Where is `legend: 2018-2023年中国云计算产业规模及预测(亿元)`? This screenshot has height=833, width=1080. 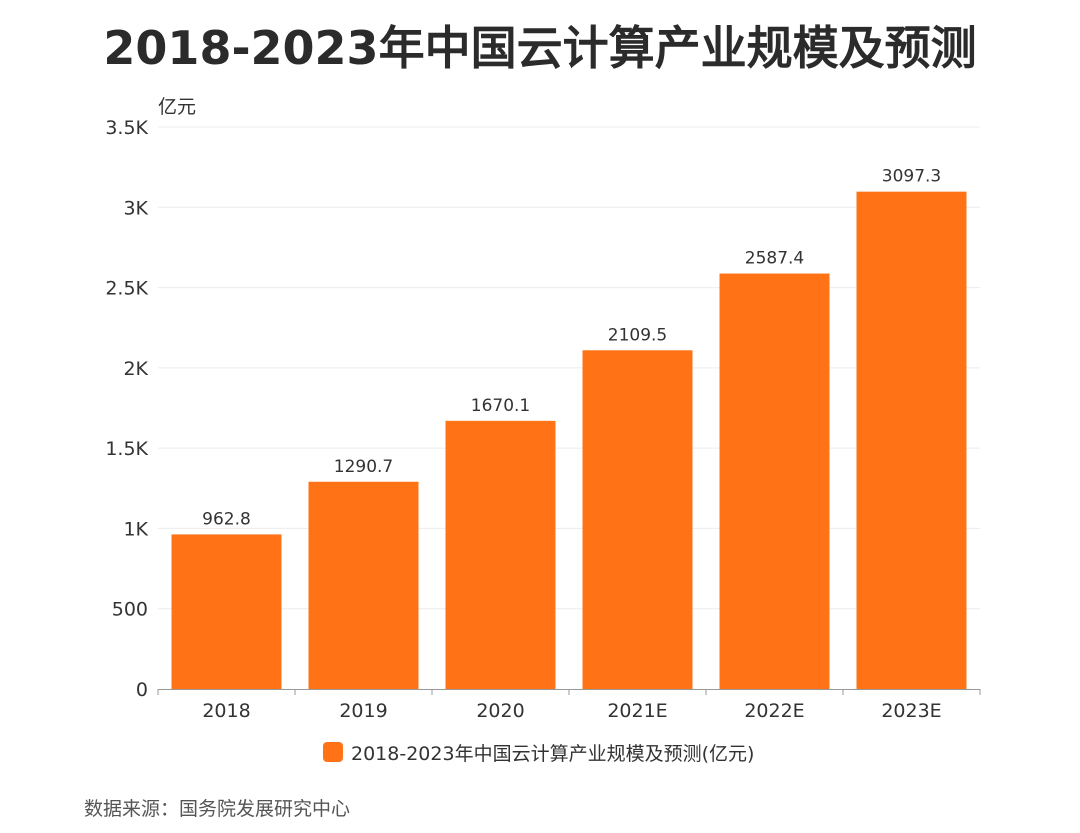
legend: 2018-2023年中国云计算产业规模及预测(亿元) is located at coordinates (538, 752).